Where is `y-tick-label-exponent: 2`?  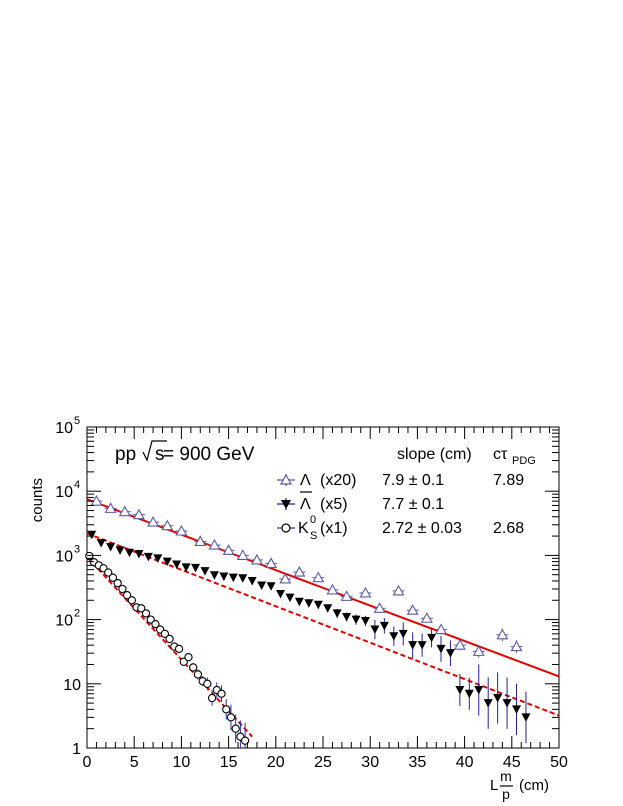 y-tick-label-exponent: 2 is located at coordinates (77, 614).